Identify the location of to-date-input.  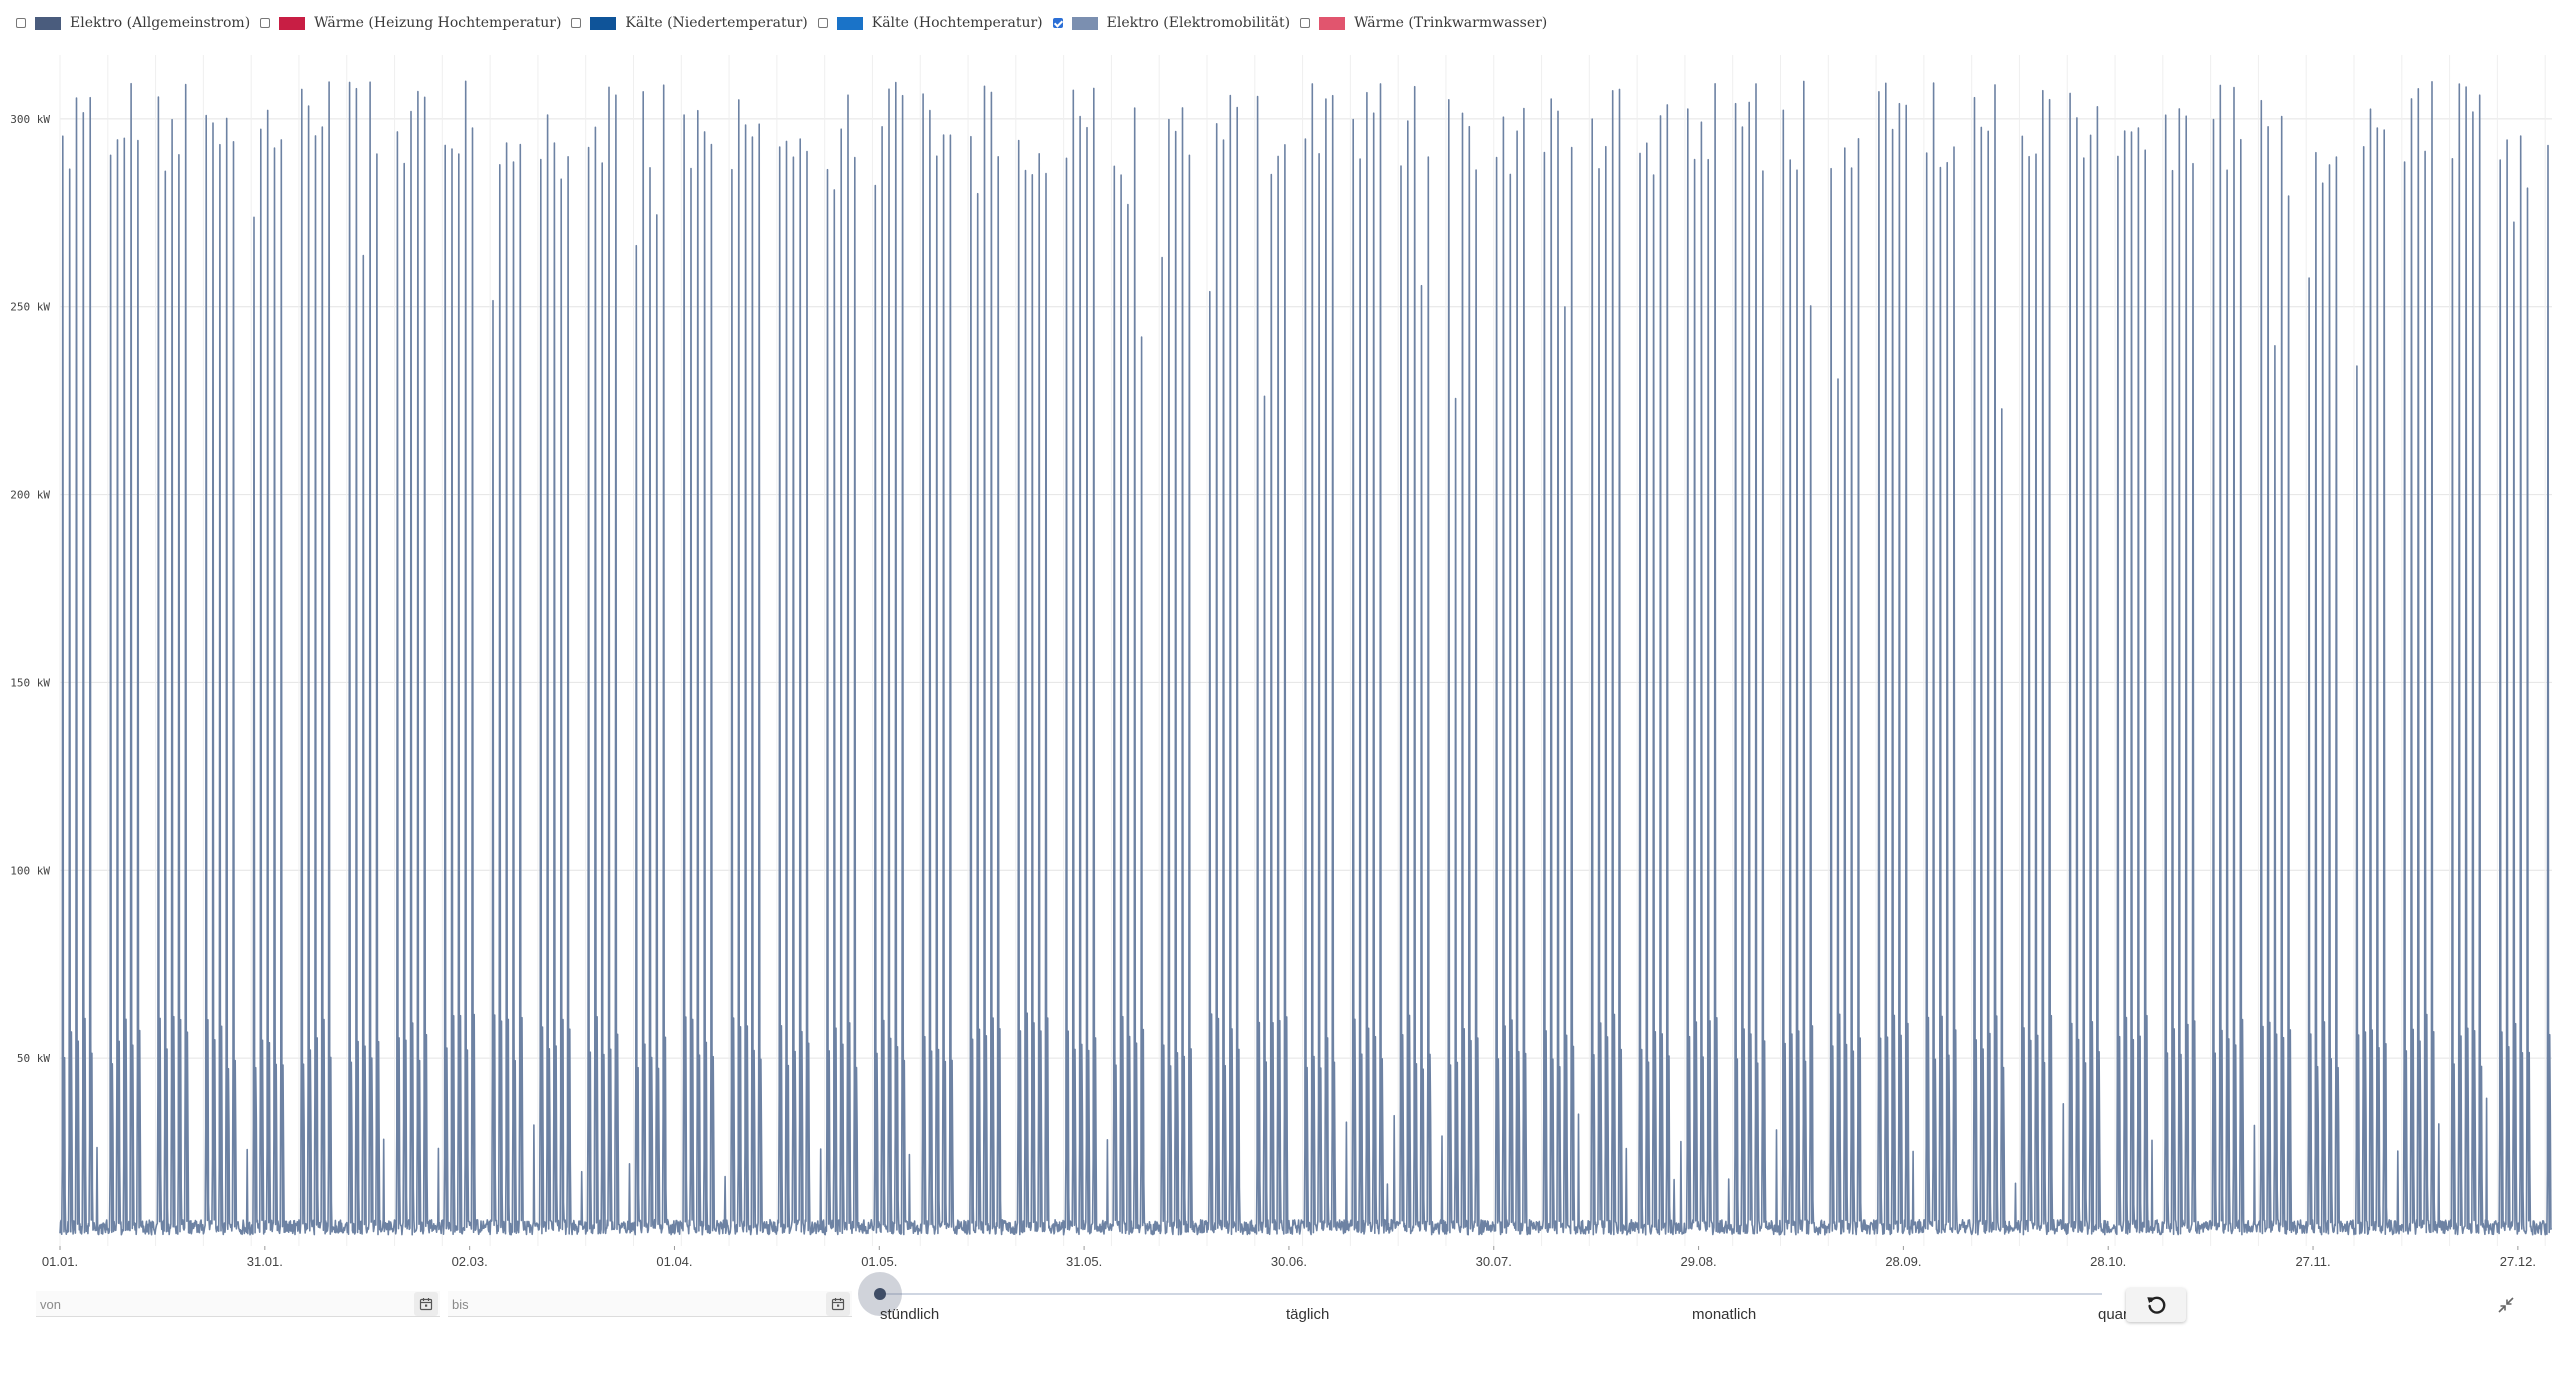
(631, 1304).